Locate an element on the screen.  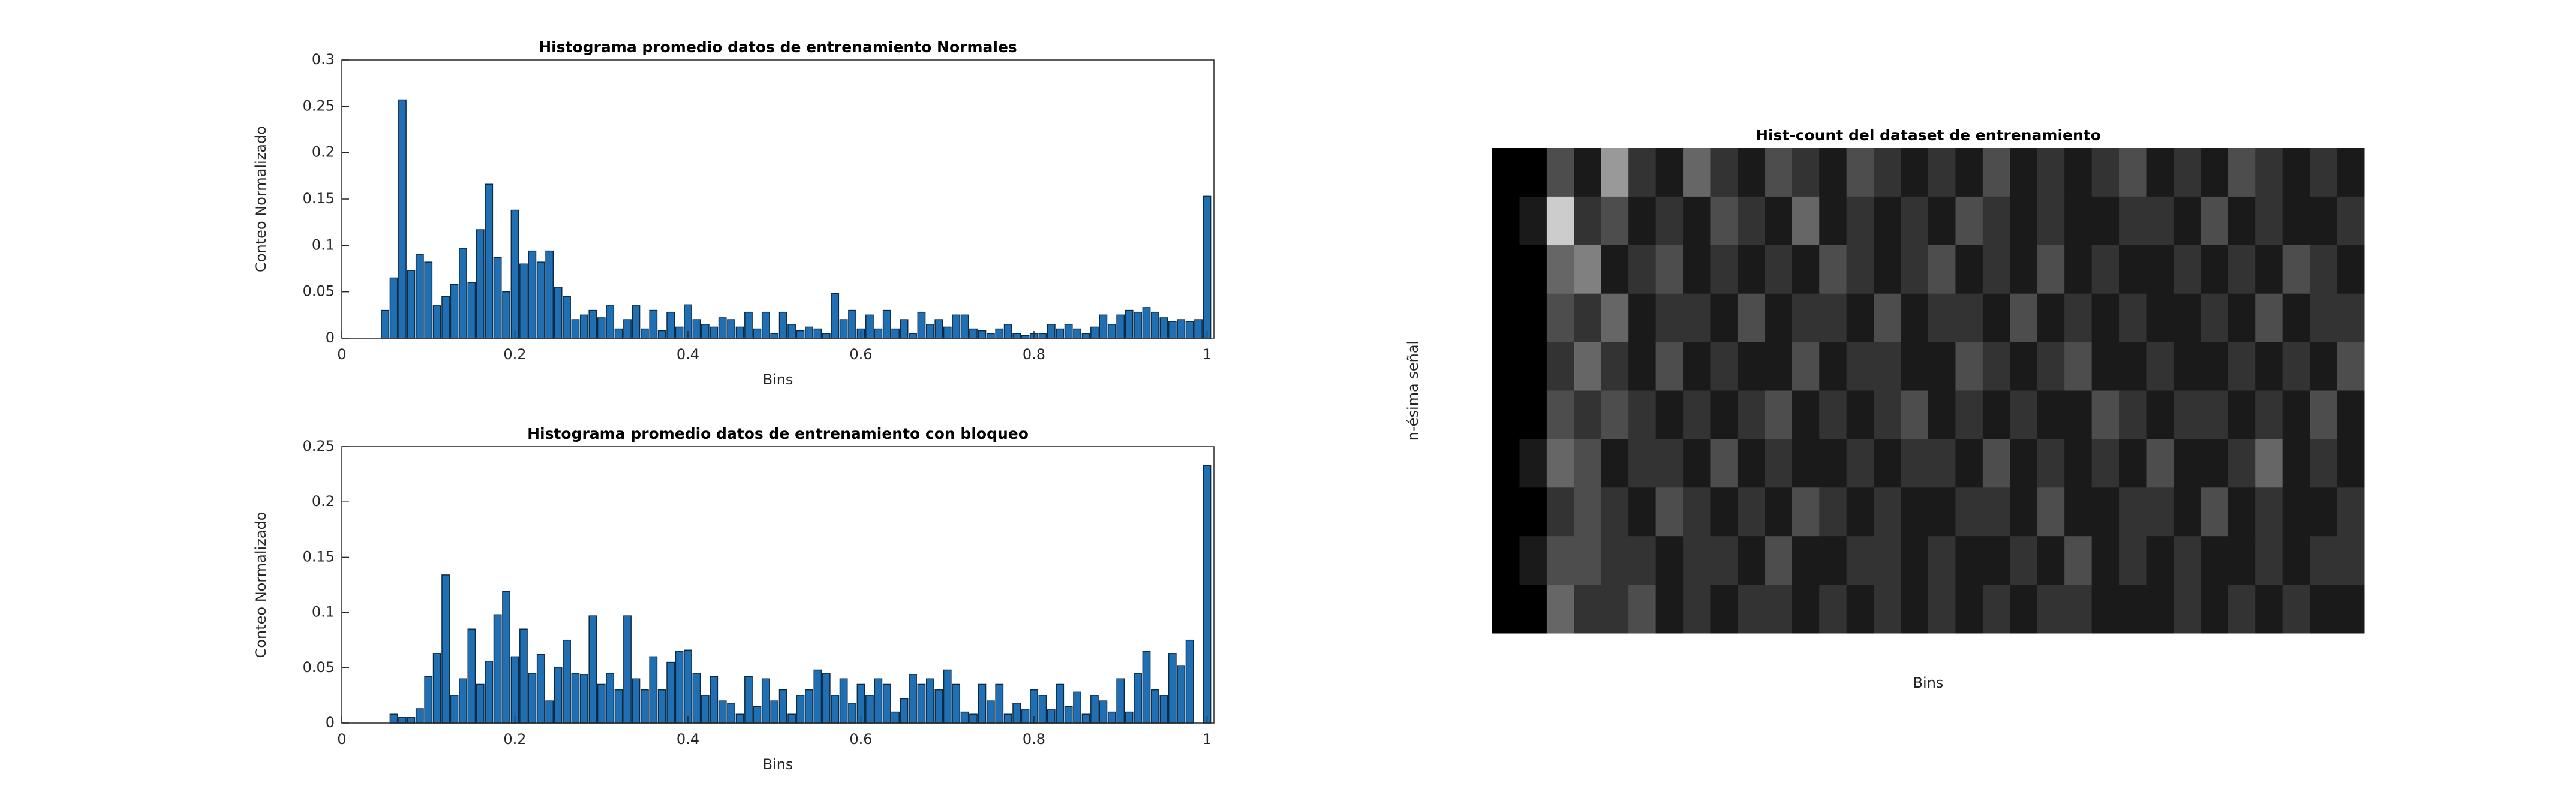
y-tick-label: 0.2 is located at coordinates (323, 502).